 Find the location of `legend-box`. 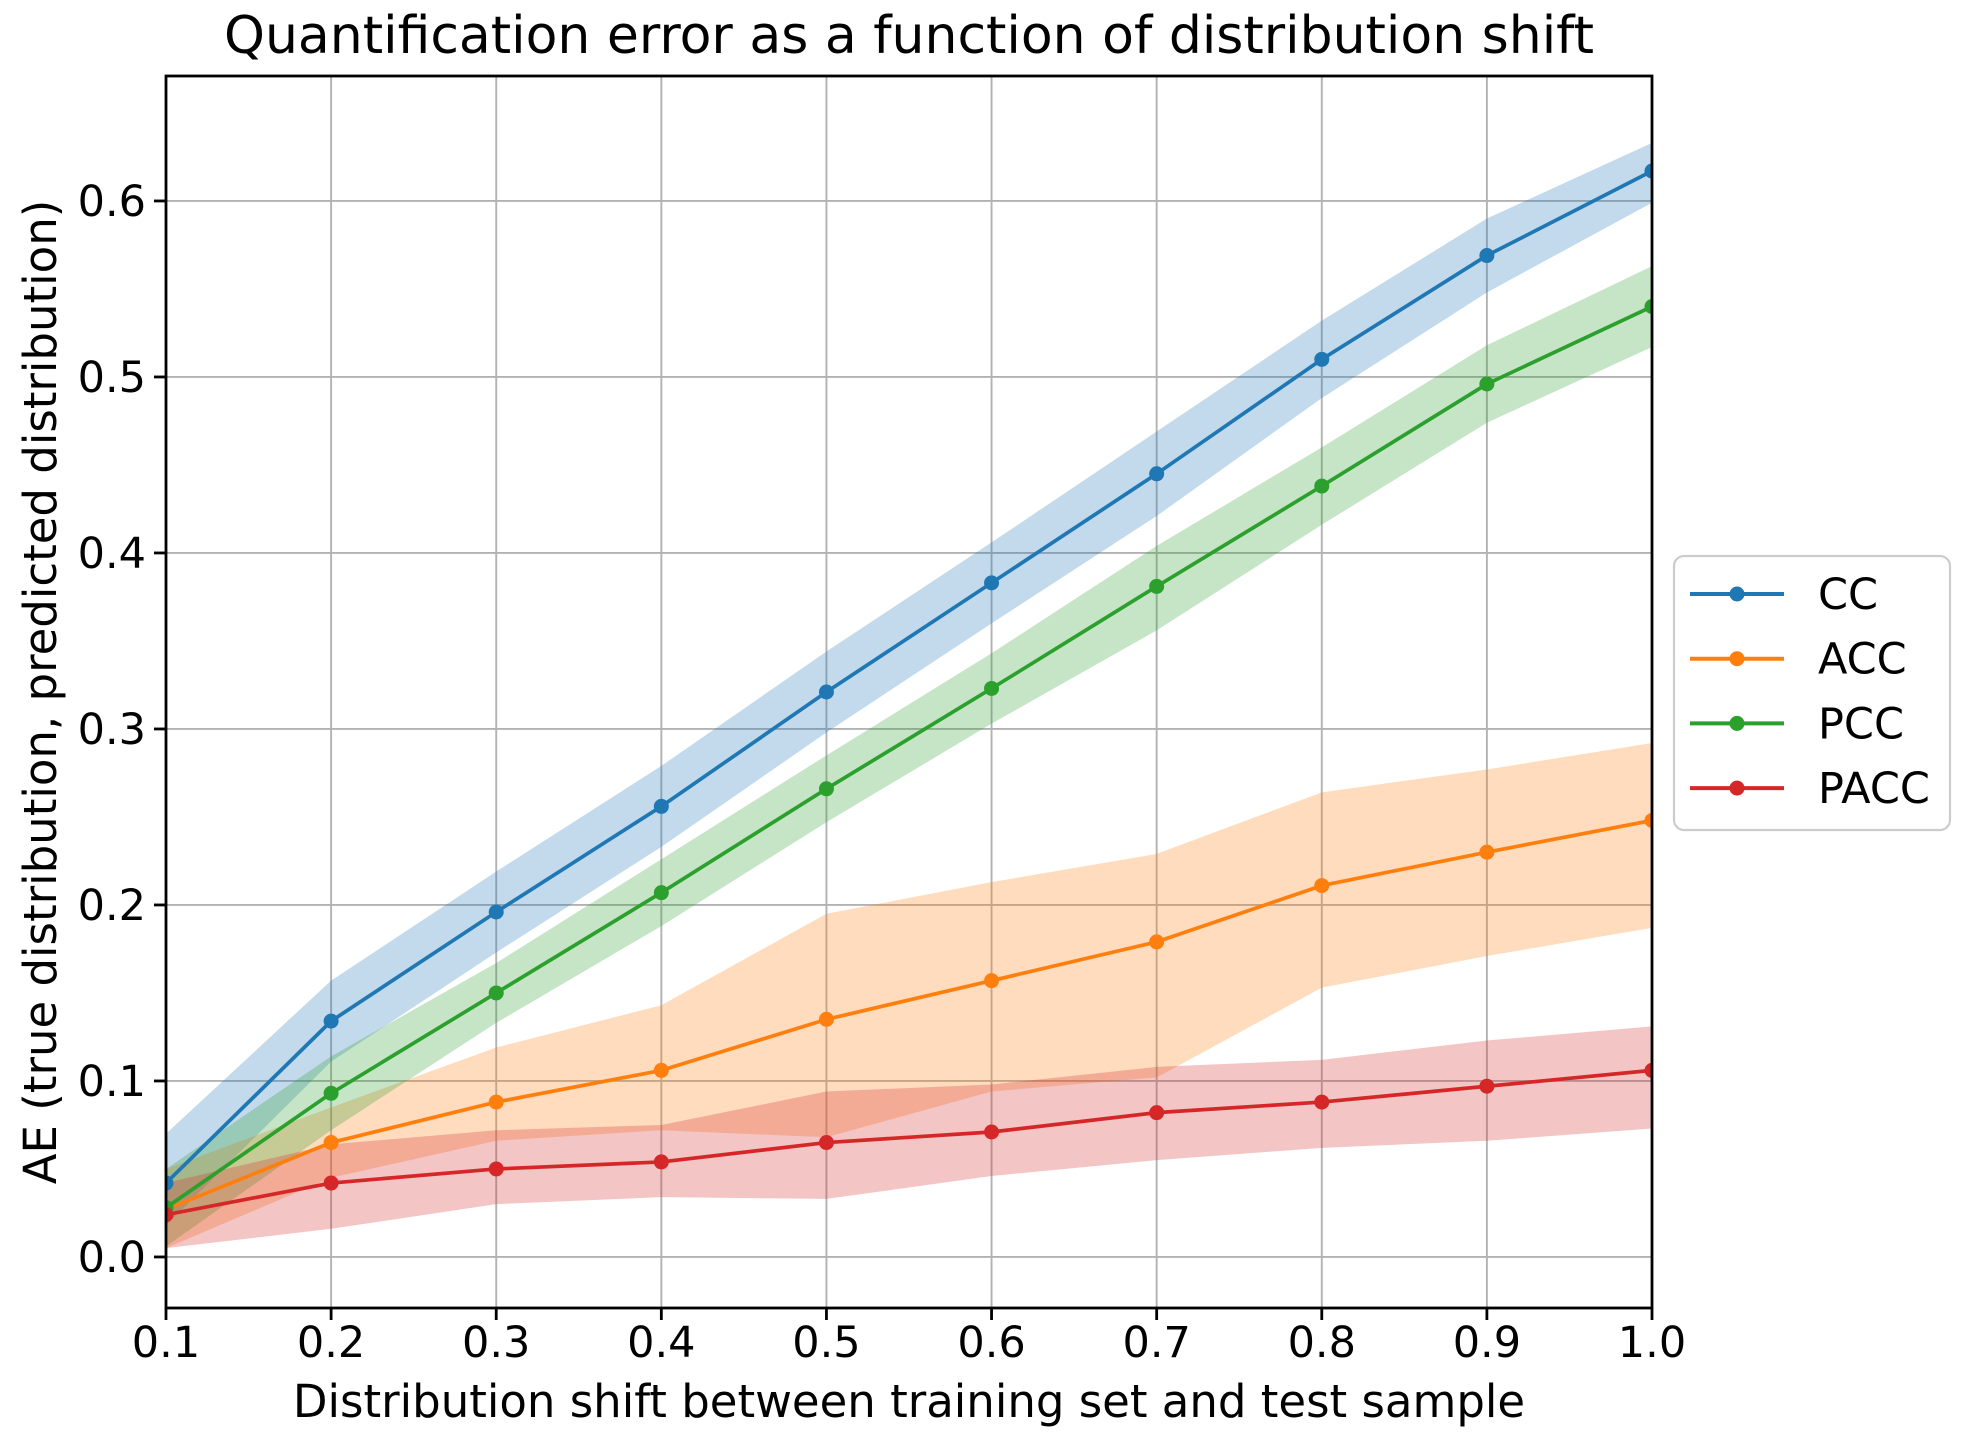

legend-box is located at coordinates (1812, 693).